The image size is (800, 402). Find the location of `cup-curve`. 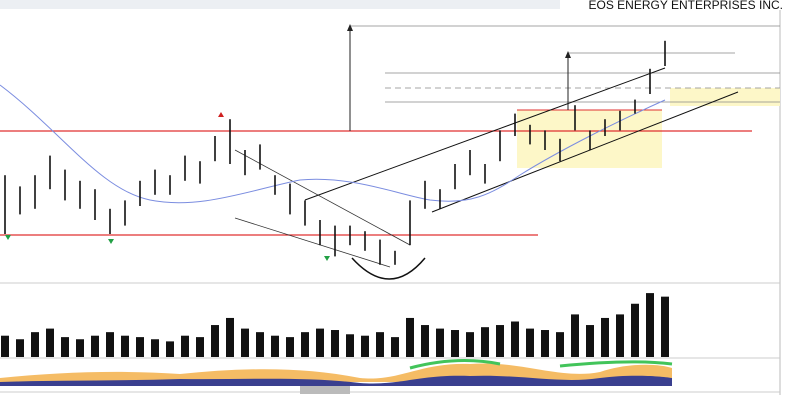

cup-curve is located at coordinates (388, 268).